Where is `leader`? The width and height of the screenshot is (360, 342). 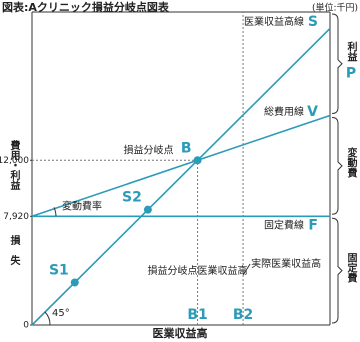
leader is located at coordinates (246, 269).